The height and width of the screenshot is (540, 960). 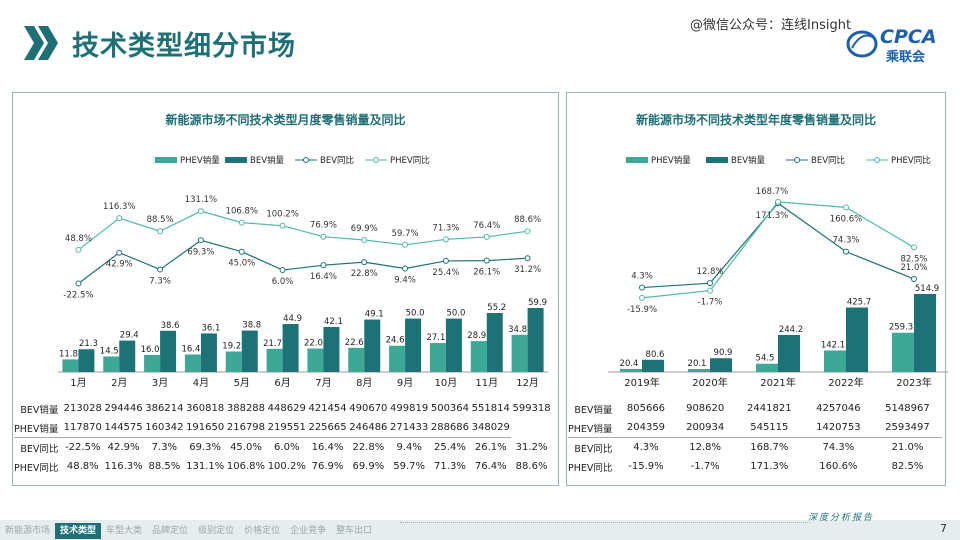 What do you see at coordinates (838, 447) in the screenshot?
I see `table-cell: 74.3%` at bounding box center [838, 447].